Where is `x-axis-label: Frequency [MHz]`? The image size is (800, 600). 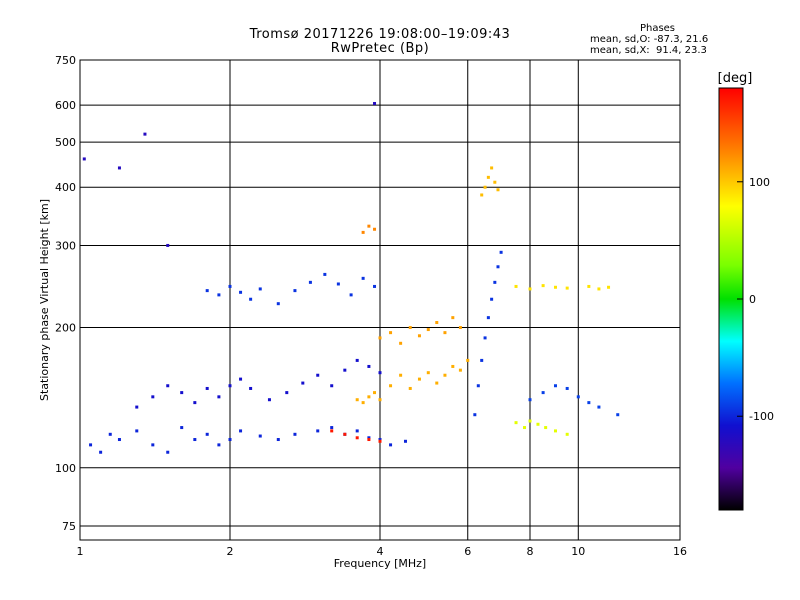 x-axis-label: Frequency [MHz] is located at coordinates (380, 563).